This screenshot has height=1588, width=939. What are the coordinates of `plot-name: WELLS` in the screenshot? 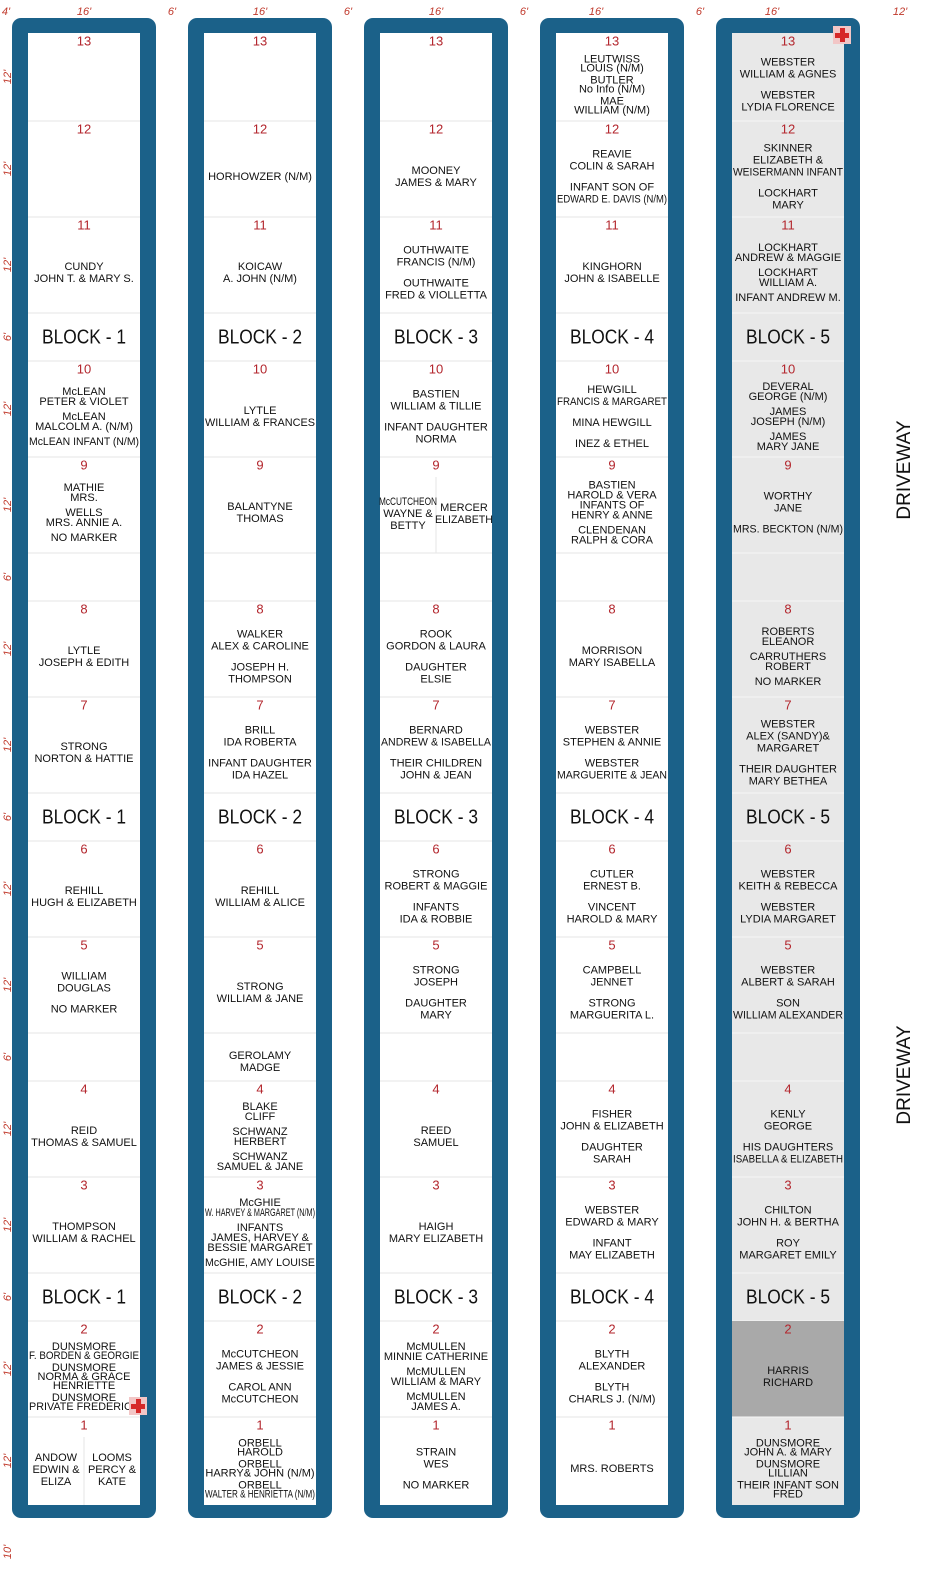 It's located at (83, 513).